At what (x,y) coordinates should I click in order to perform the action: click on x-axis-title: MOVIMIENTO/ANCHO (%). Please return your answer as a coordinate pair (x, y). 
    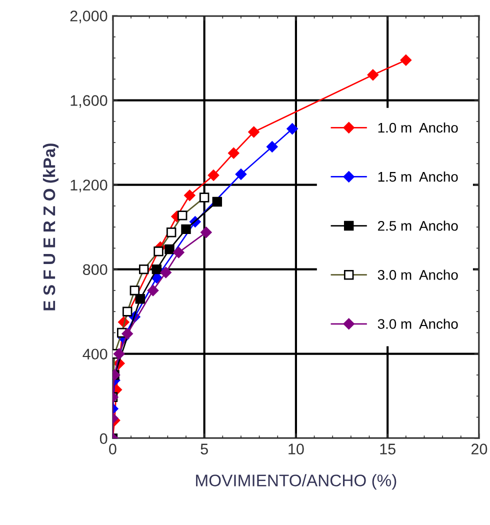
    Looking at the image, I should click on (296, 482).